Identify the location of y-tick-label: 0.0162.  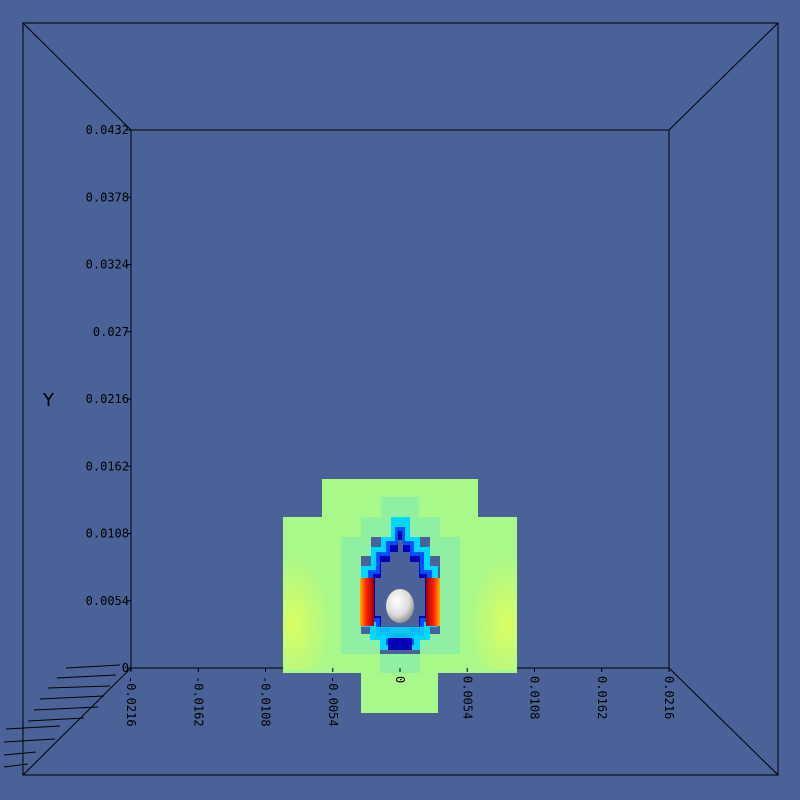
(107, 466).